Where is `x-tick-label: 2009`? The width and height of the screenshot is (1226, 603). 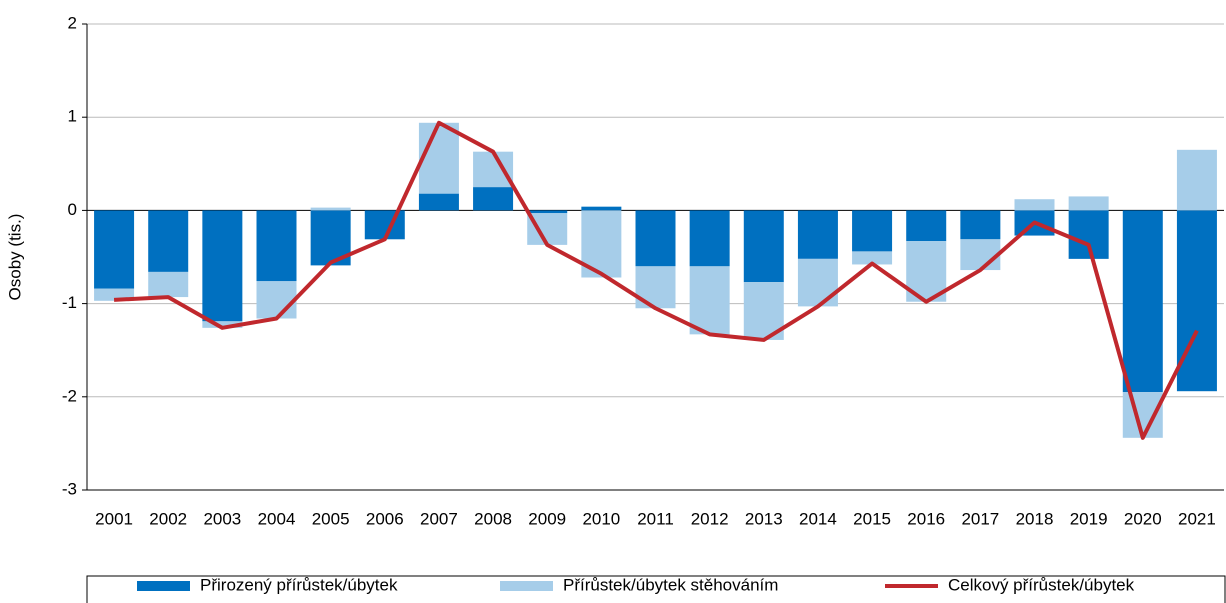
x-tick-label: 2009 is located at coordinates (547, 518).